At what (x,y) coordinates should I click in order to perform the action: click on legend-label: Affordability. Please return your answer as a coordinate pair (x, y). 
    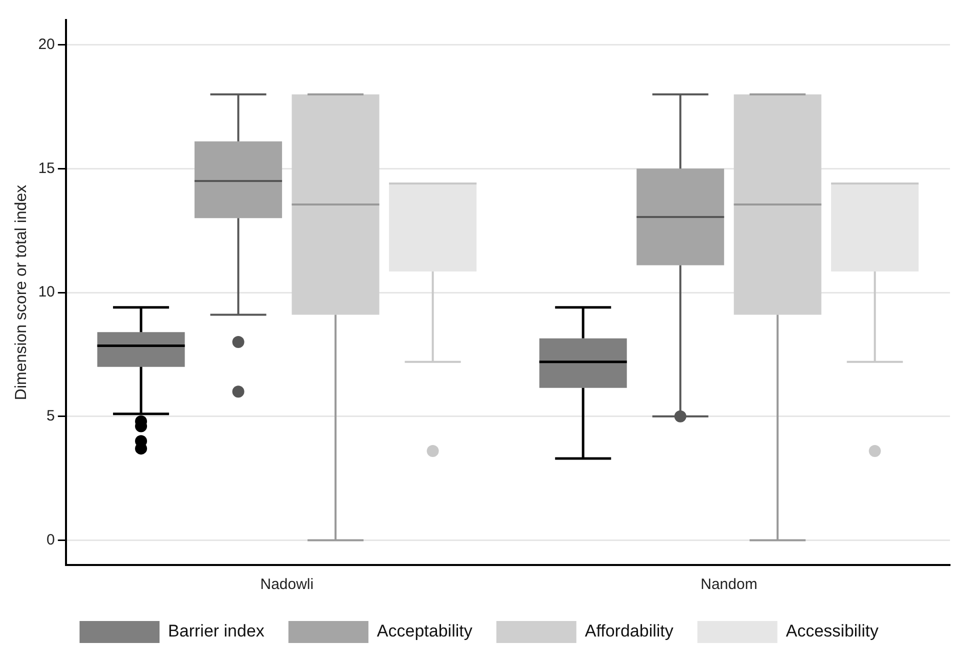
    Looking at the image, I should click on (629, 631).